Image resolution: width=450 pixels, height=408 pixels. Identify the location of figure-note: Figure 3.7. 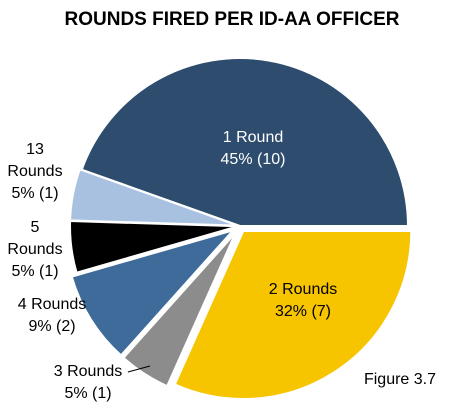
(400, 379).